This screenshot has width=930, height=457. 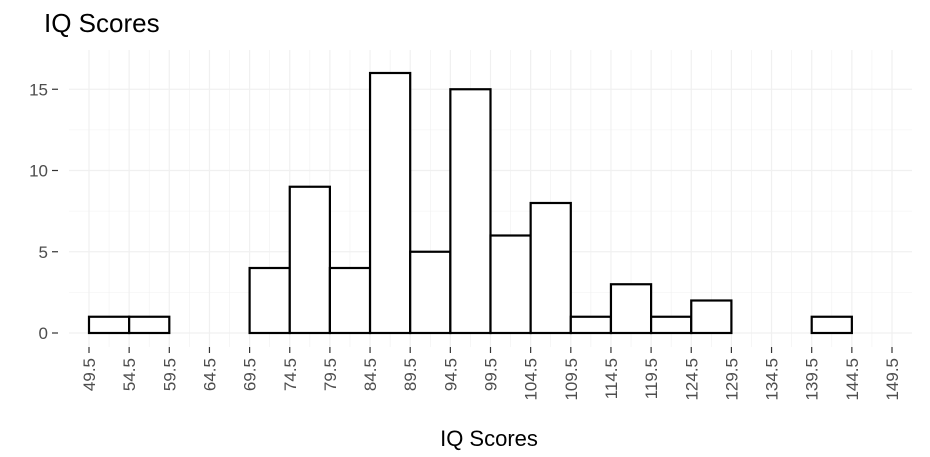 What do you see at coordinates (691, 379) in the screenshot?
I see `x-tick-label: 124.5` at bounding box center [691, 379].